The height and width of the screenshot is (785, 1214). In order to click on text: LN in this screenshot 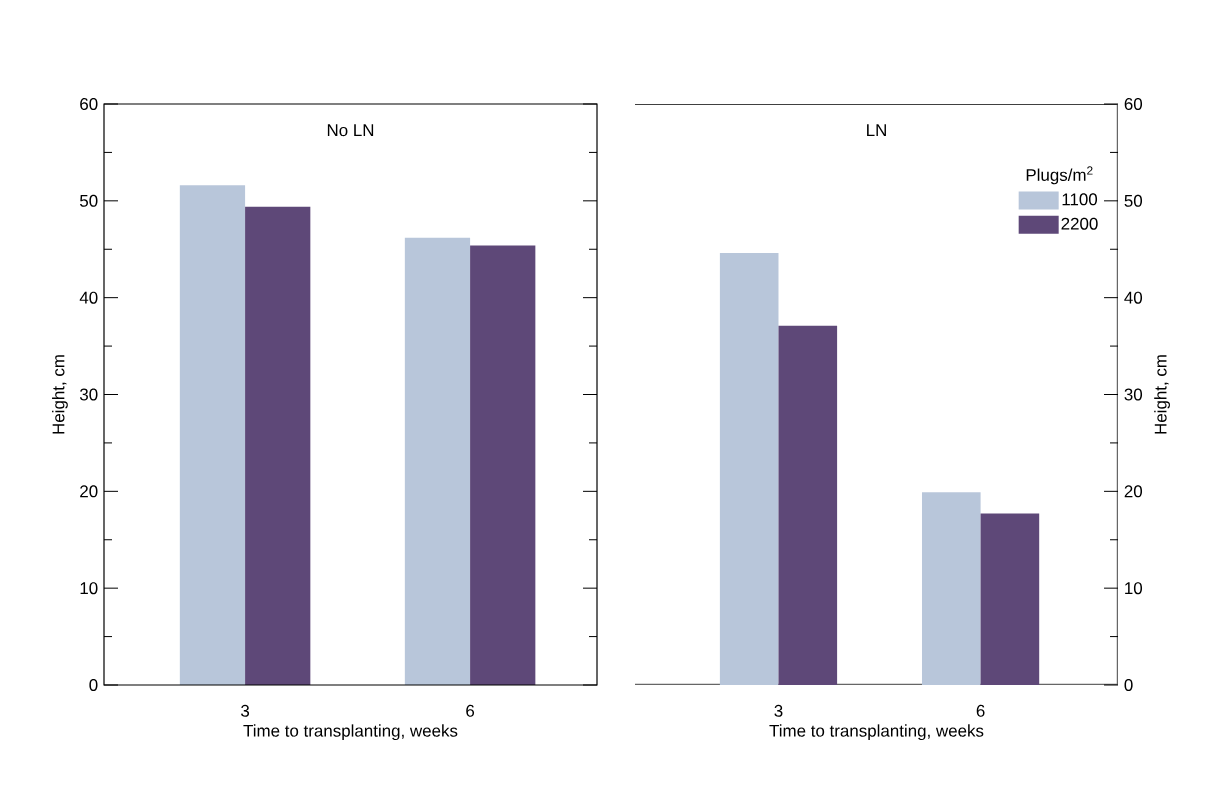, I will do `click(876, 130)`.